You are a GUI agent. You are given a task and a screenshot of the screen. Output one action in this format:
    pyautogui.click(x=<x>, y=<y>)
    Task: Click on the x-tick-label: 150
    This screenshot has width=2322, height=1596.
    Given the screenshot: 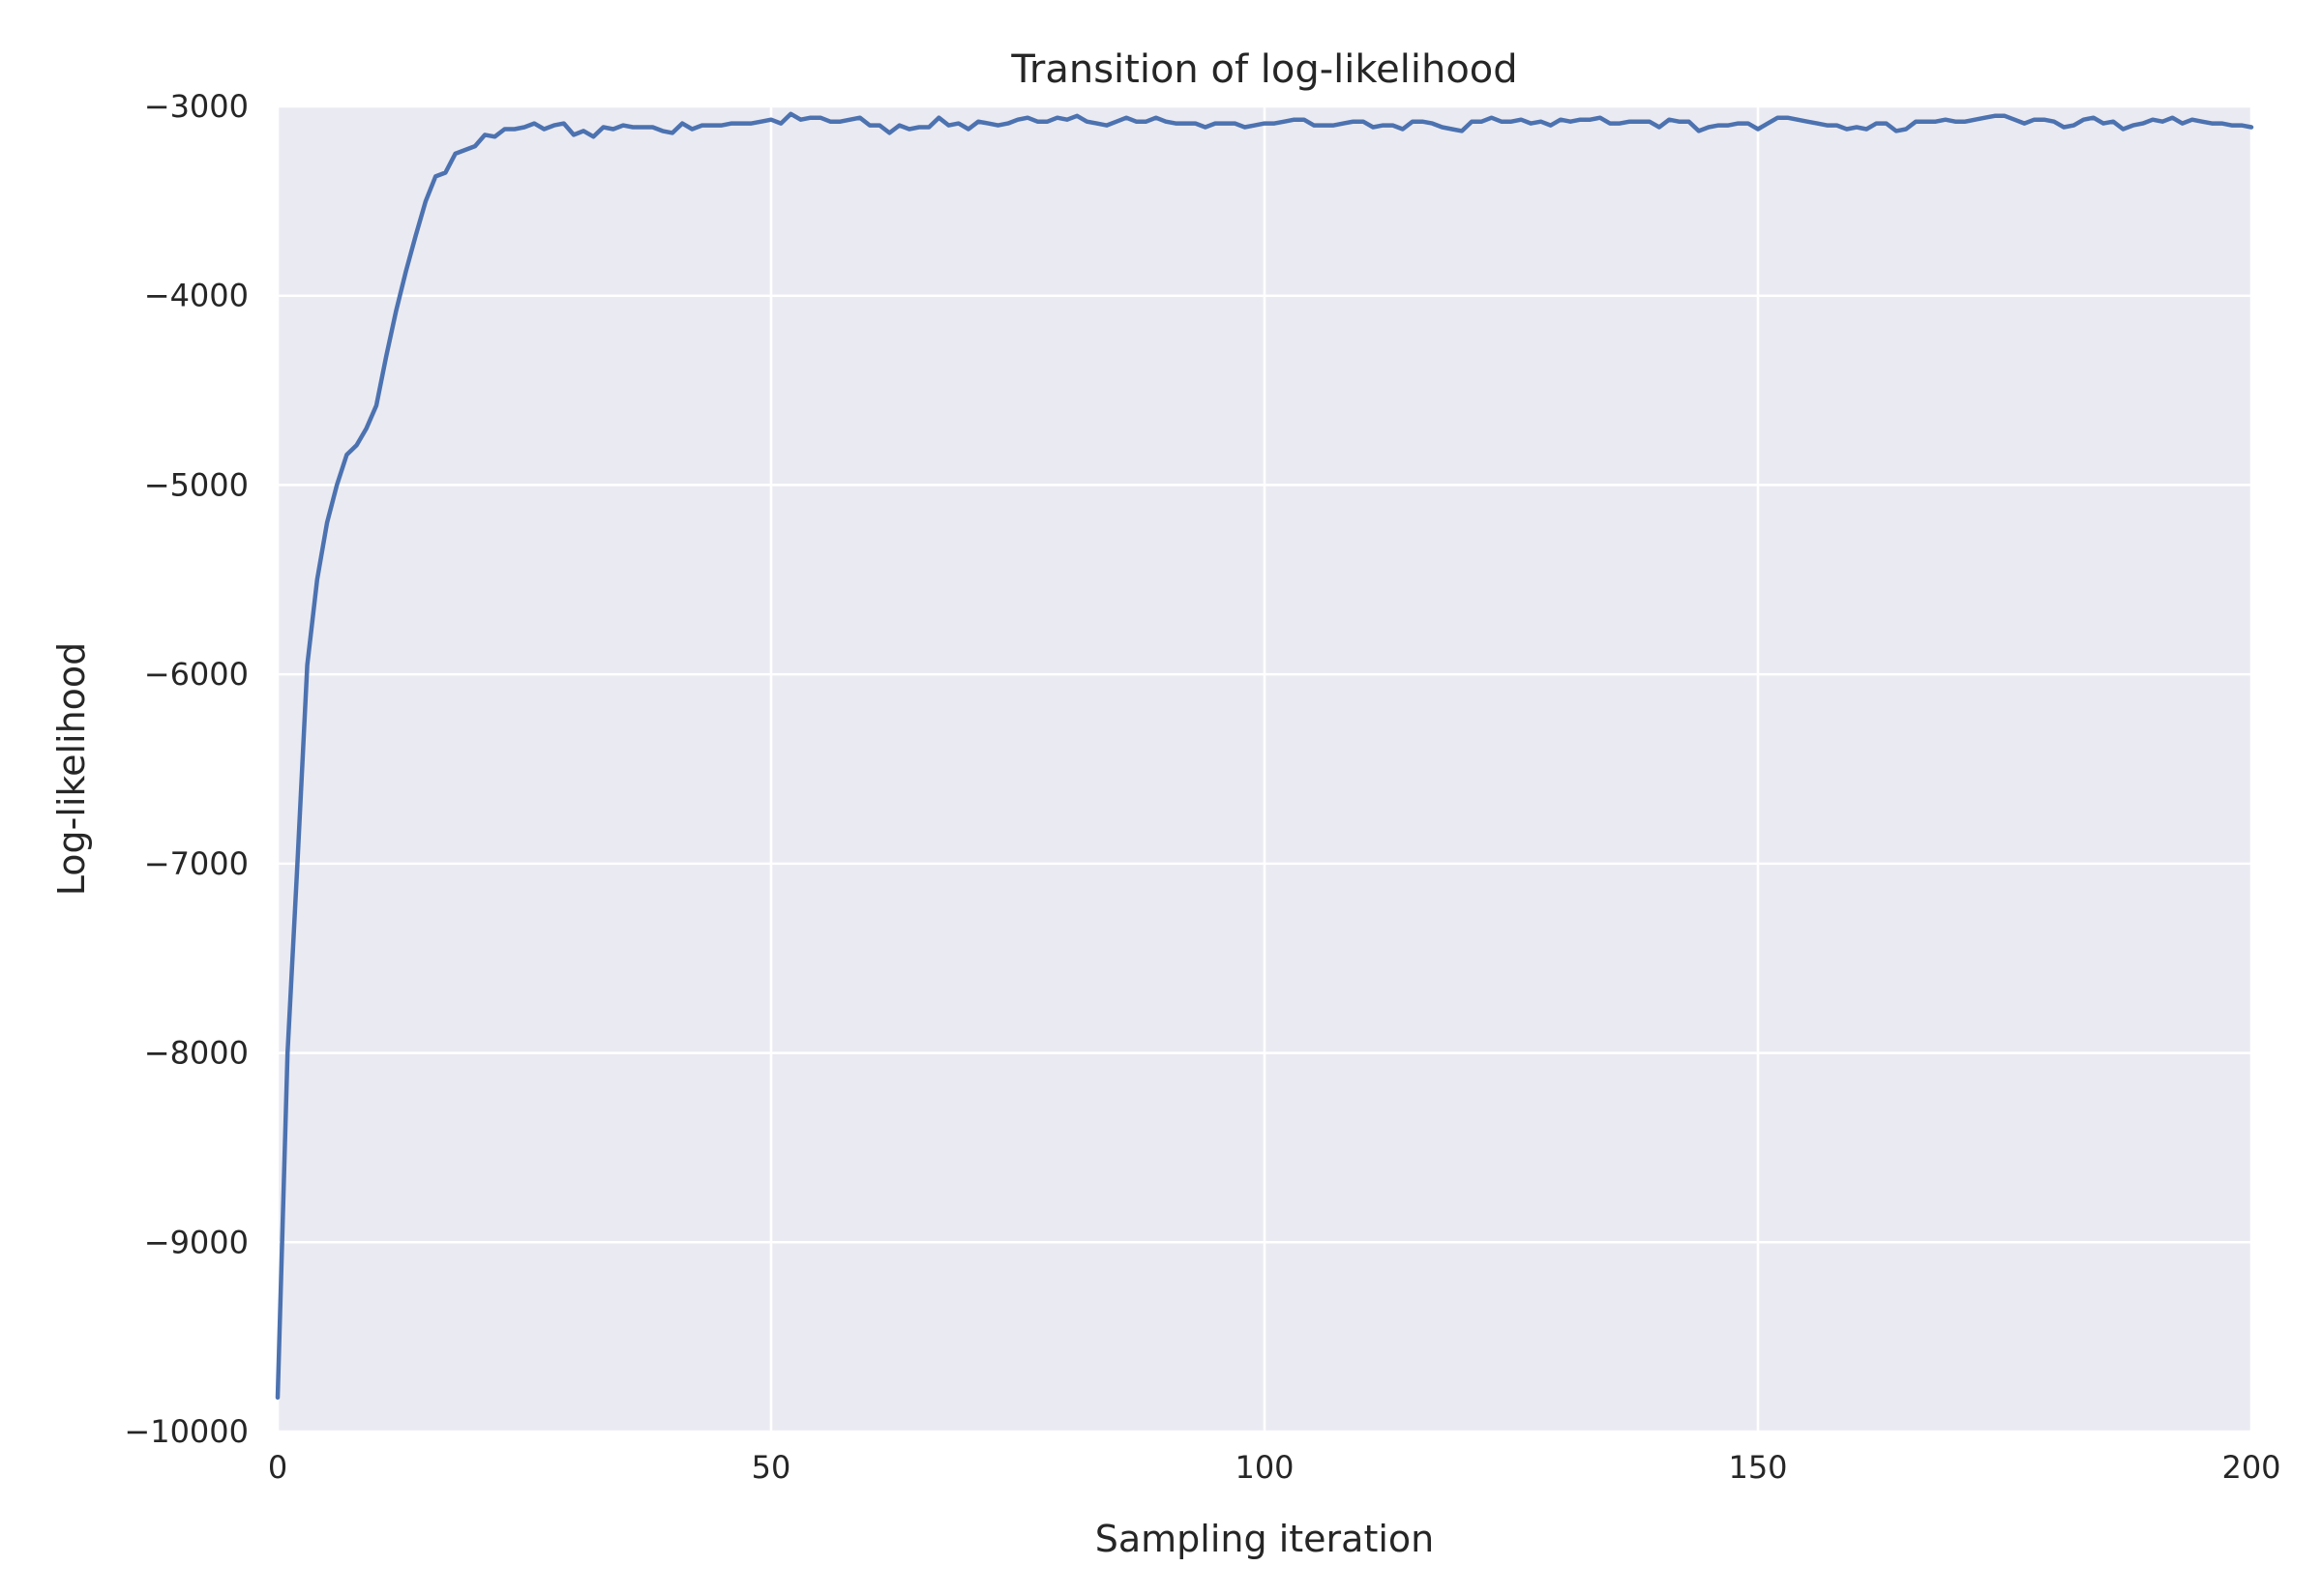 What is the action you would take?
    pyautogui.click(x=1757, y=1467)
    